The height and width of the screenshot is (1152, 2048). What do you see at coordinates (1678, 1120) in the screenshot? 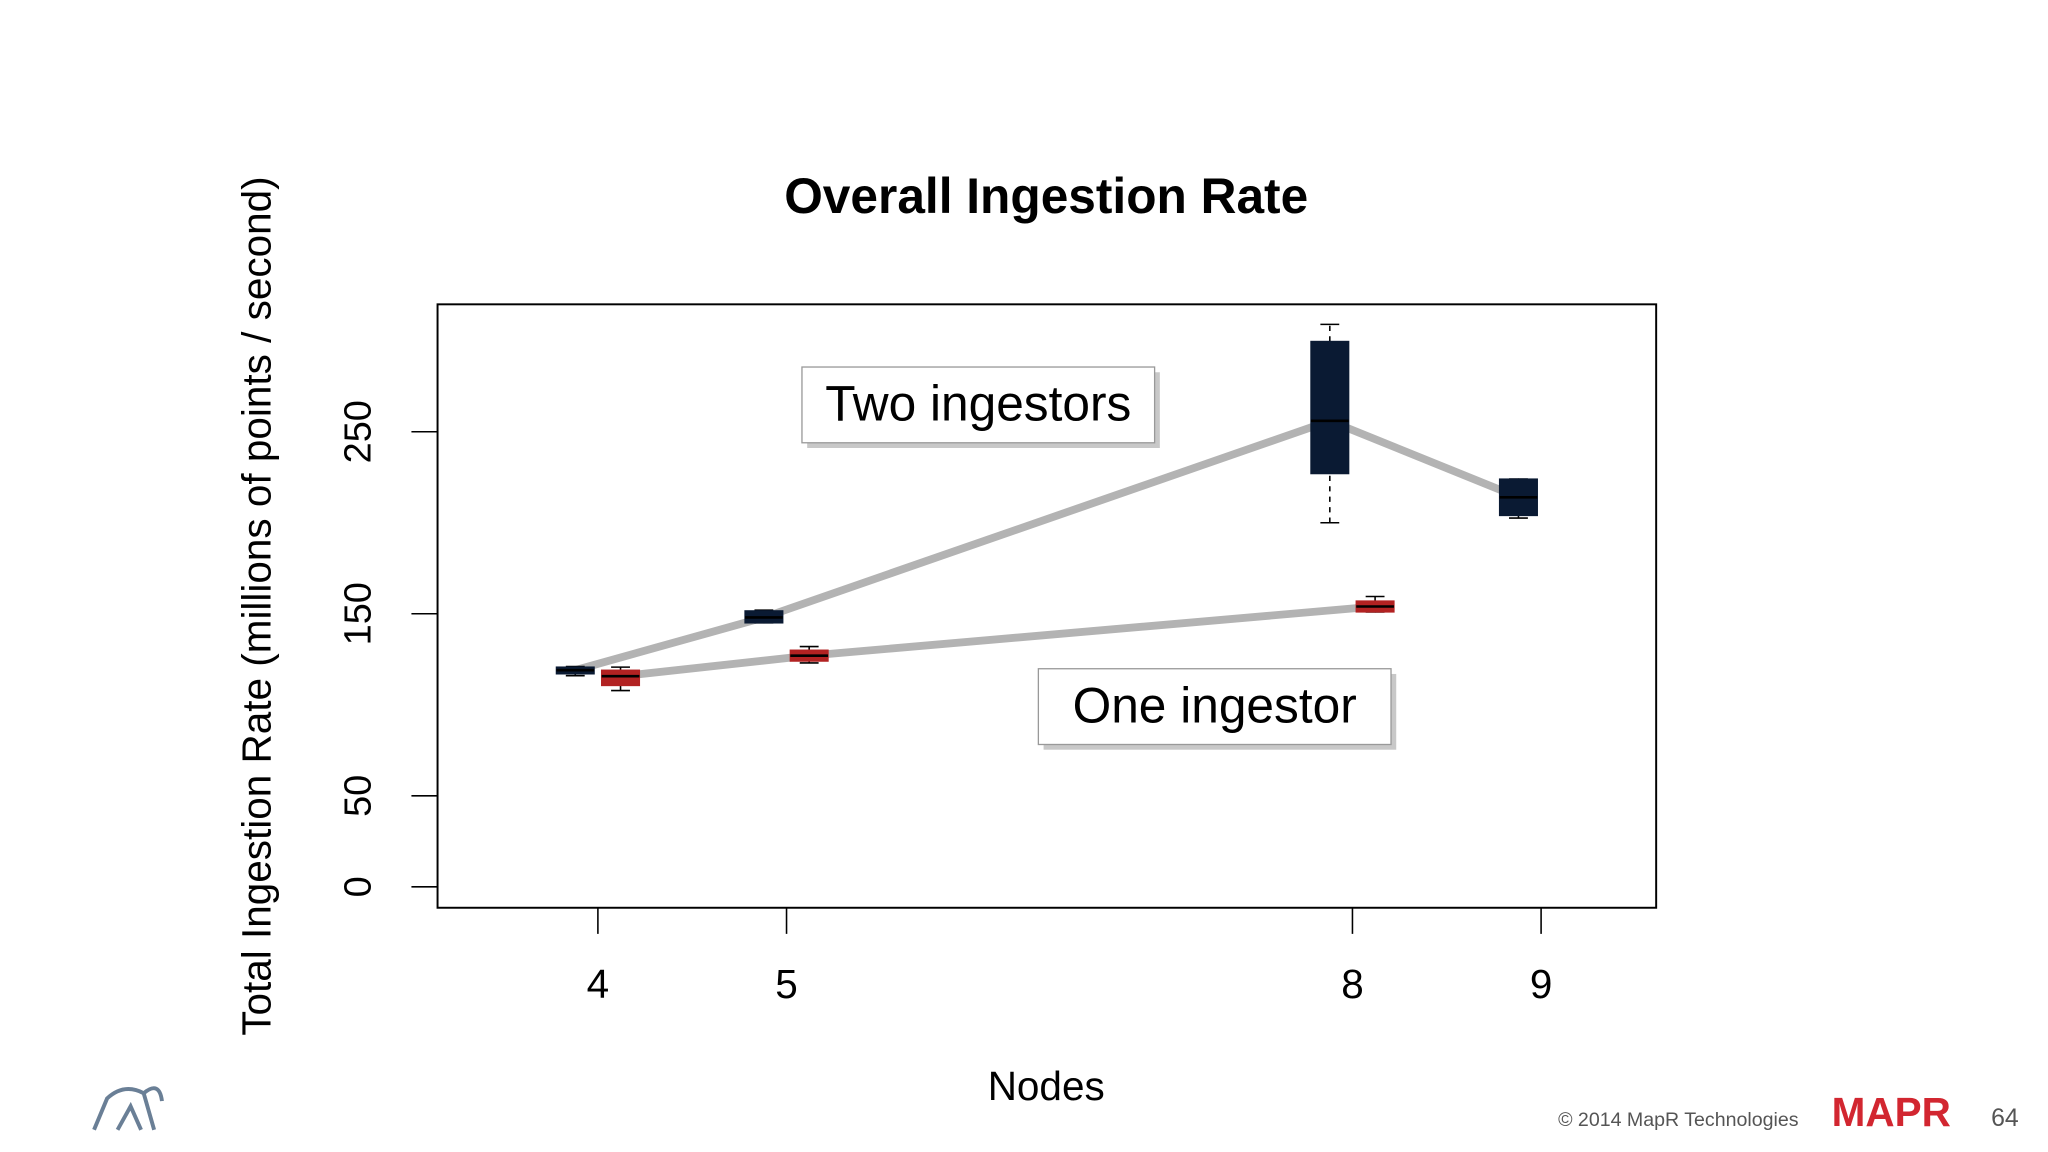
I see `copyright: © 2014 MapR Technologies` at bounding box center [1678, 1120].